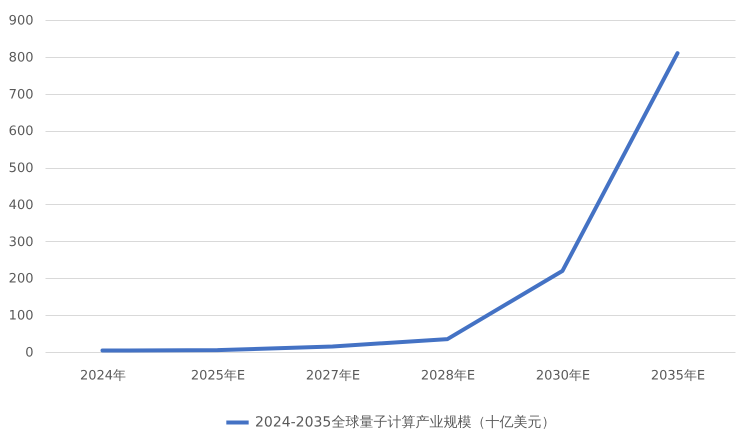  Describe the element at coordinates (103, 376) in the screenshot. I see `x-tick-label: 2024年` at that location.